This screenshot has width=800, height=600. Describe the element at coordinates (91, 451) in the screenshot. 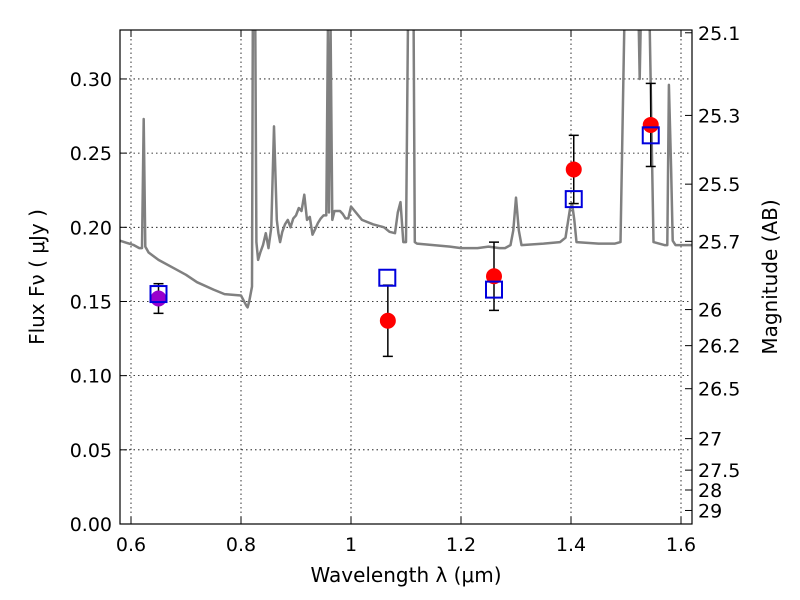

I see `y-tick-label: 0.05` at that location.